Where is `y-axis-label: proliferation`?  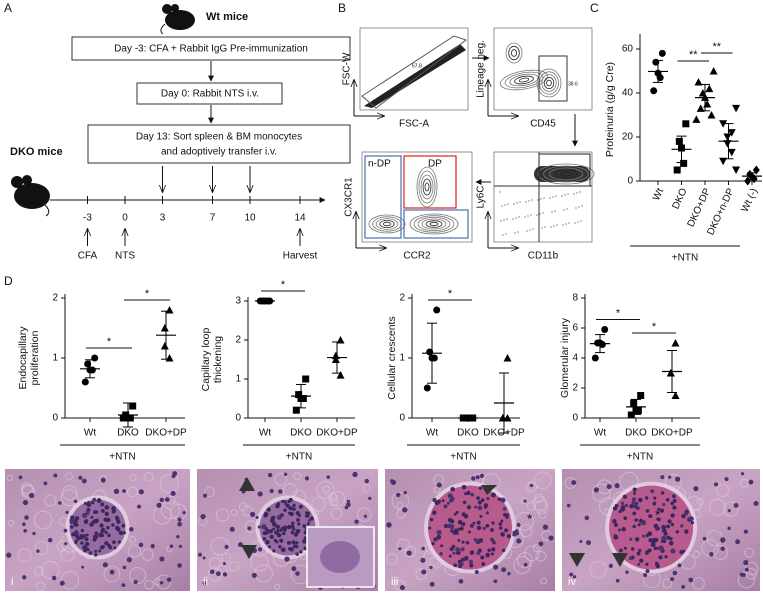 y-axis-label: proliferation is located at coordinates (35, 357).